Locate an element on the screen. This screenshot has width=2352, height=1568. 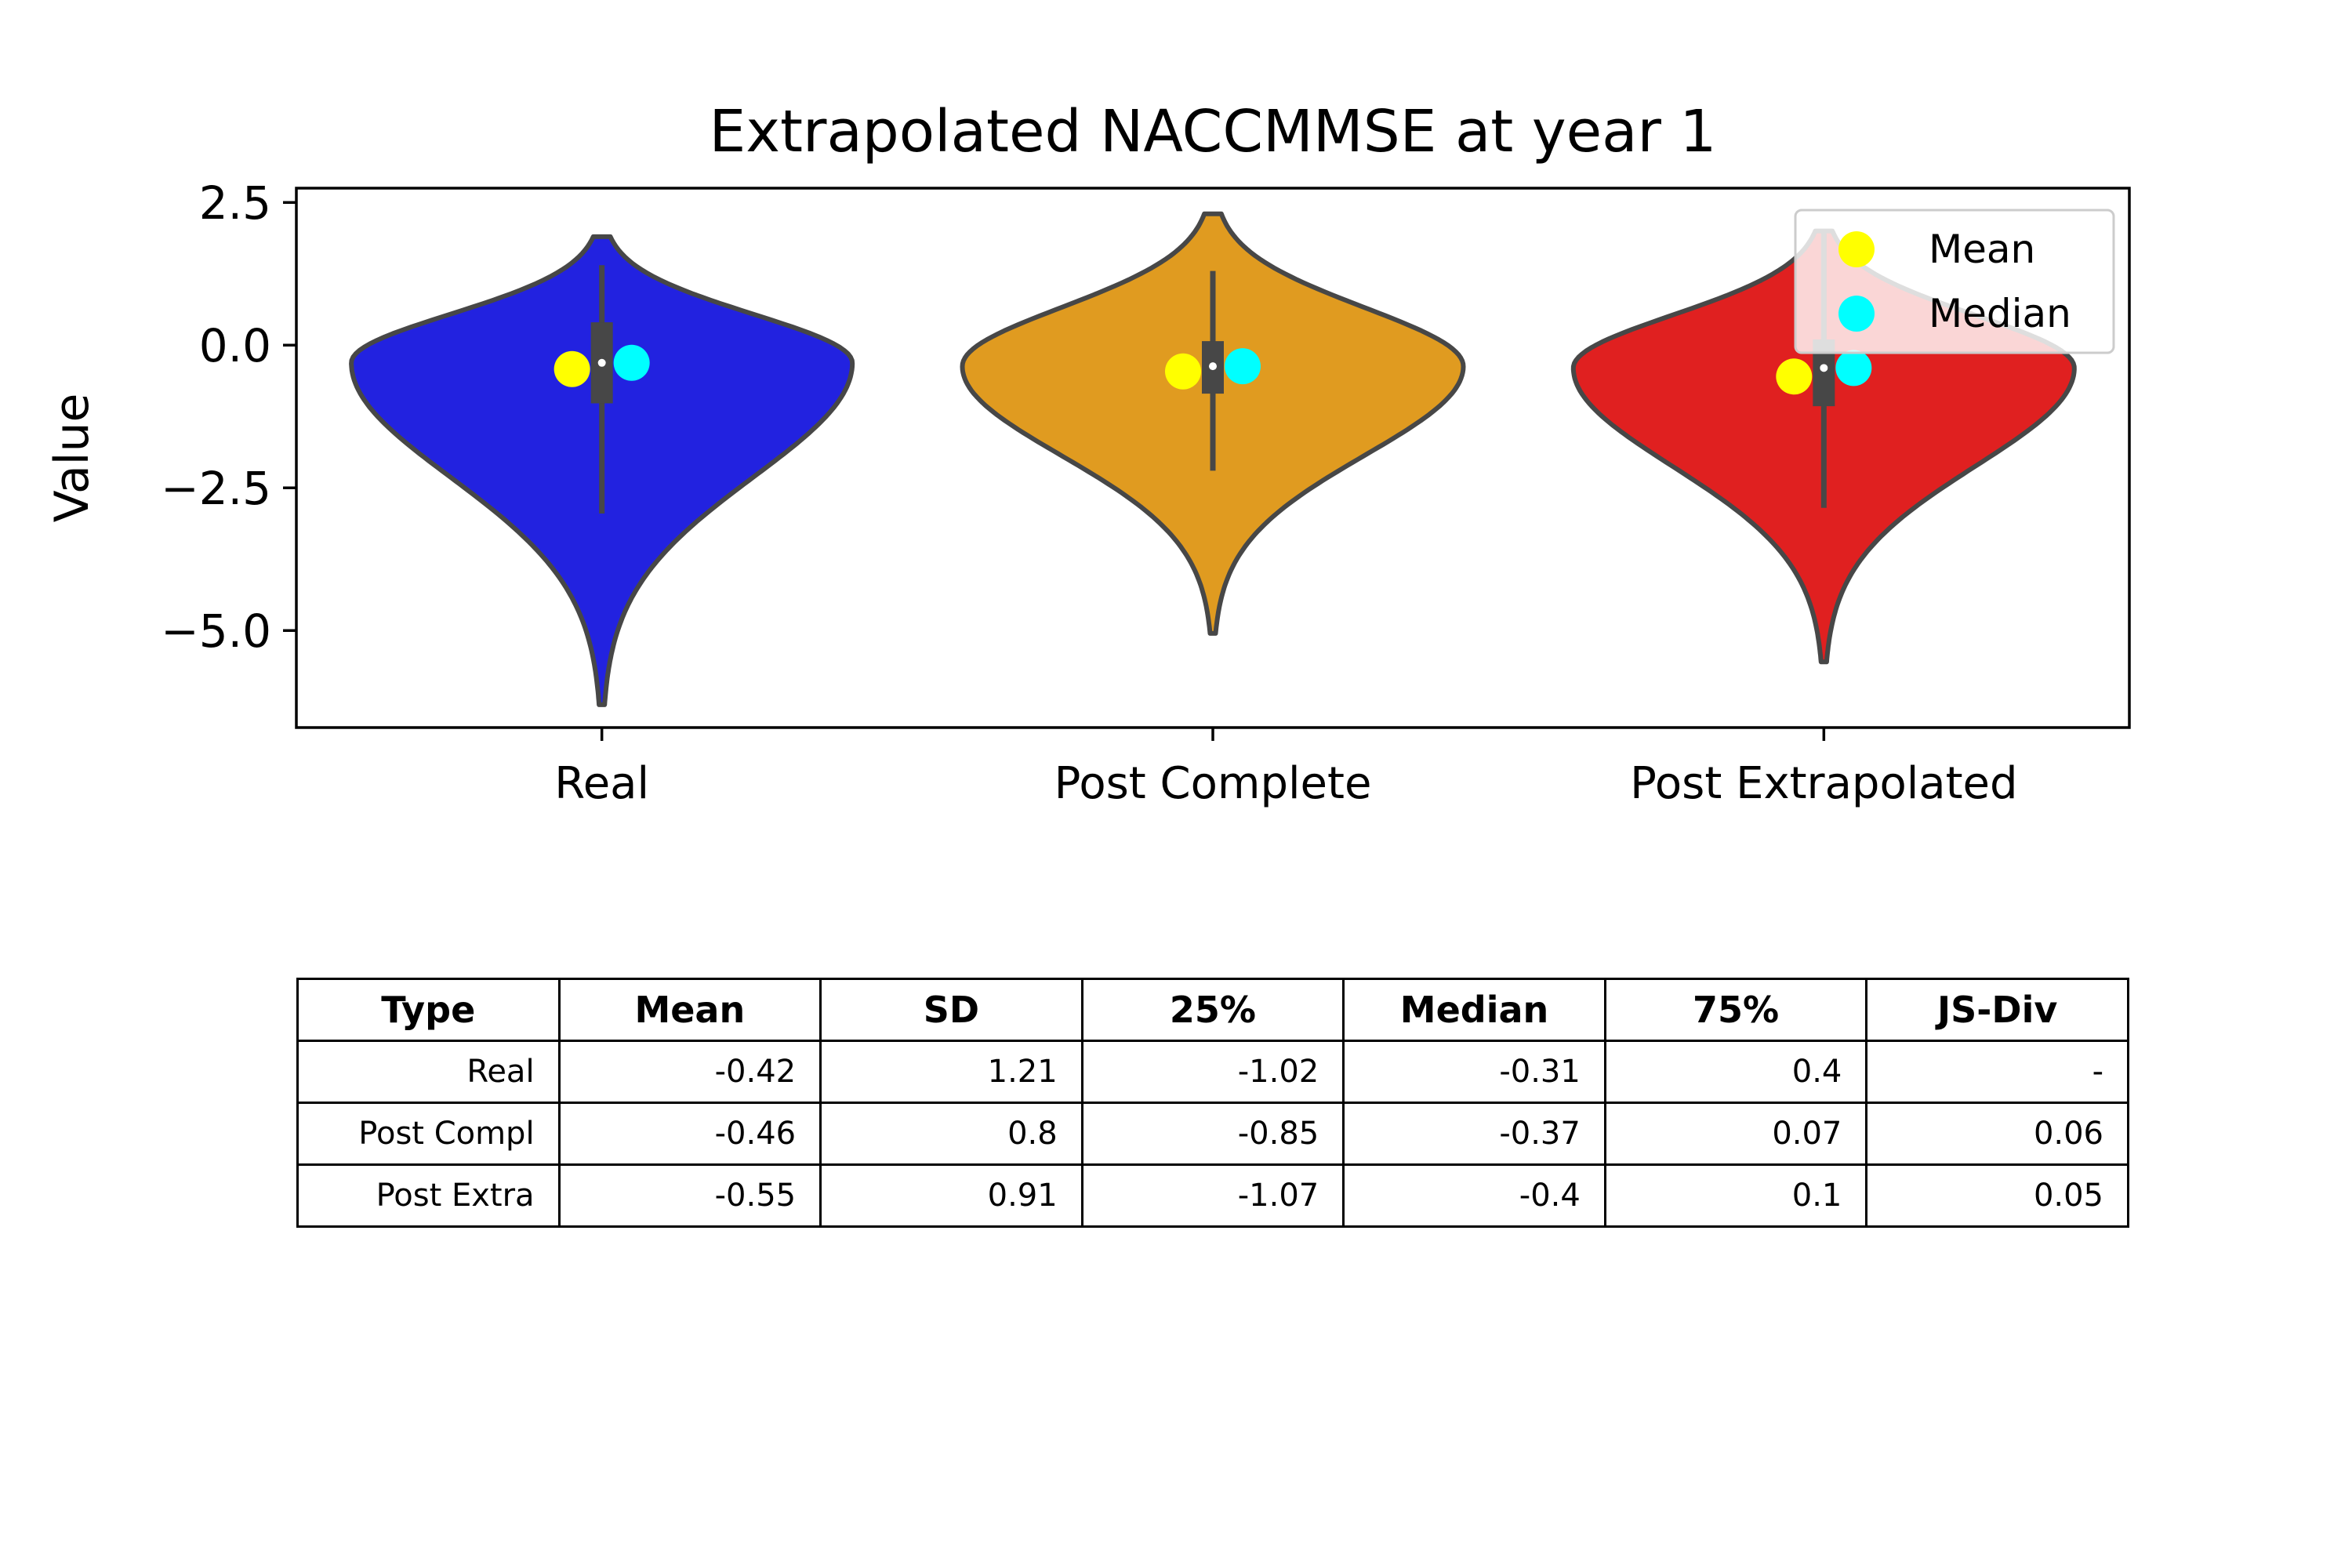
table-cell: -0.85 is located at coordinates (1212, 1134).